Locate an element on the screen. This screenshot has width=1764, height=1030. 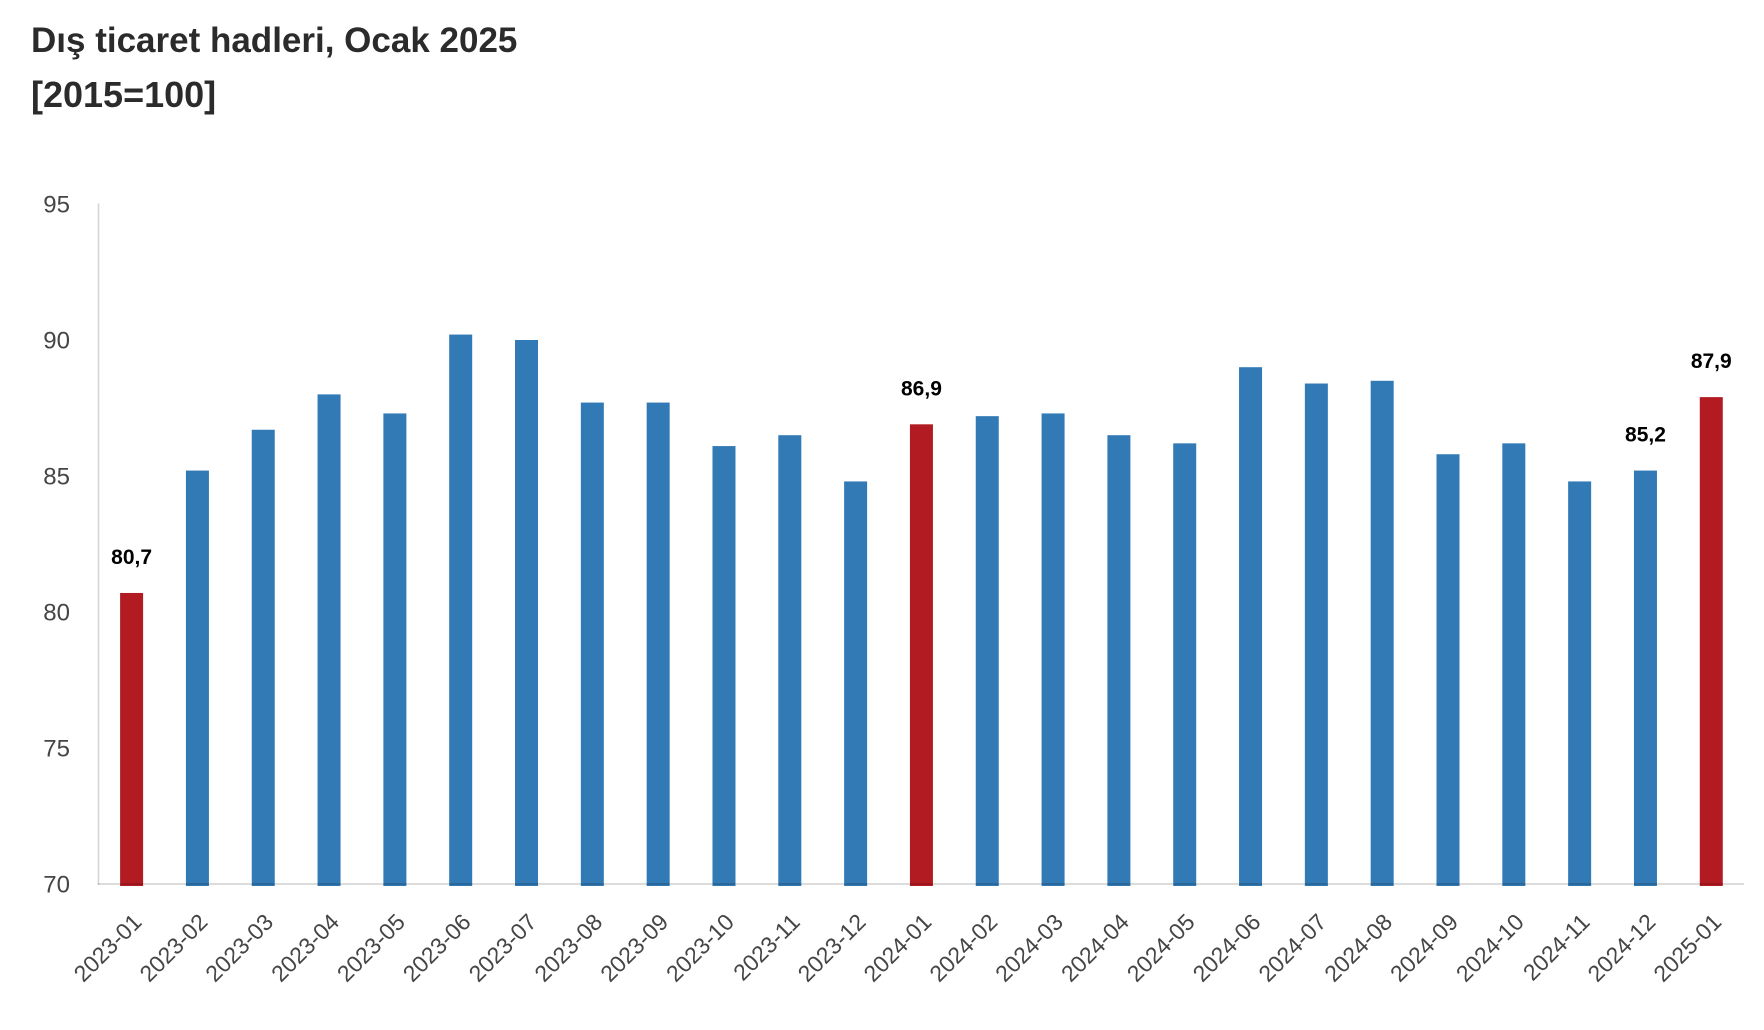
svg-text: 95 is located at coordinates (56, 205).